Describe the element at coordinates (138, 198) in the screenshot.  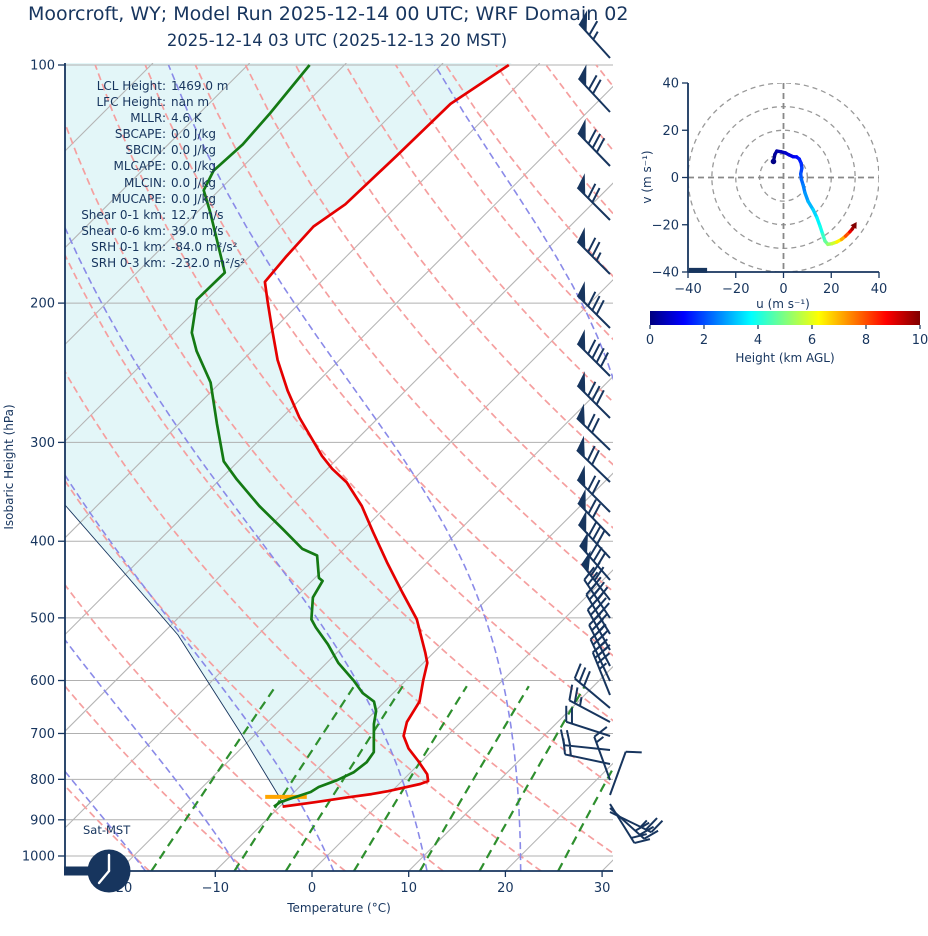
I see `stat-label: MUCAPE:` at that location.